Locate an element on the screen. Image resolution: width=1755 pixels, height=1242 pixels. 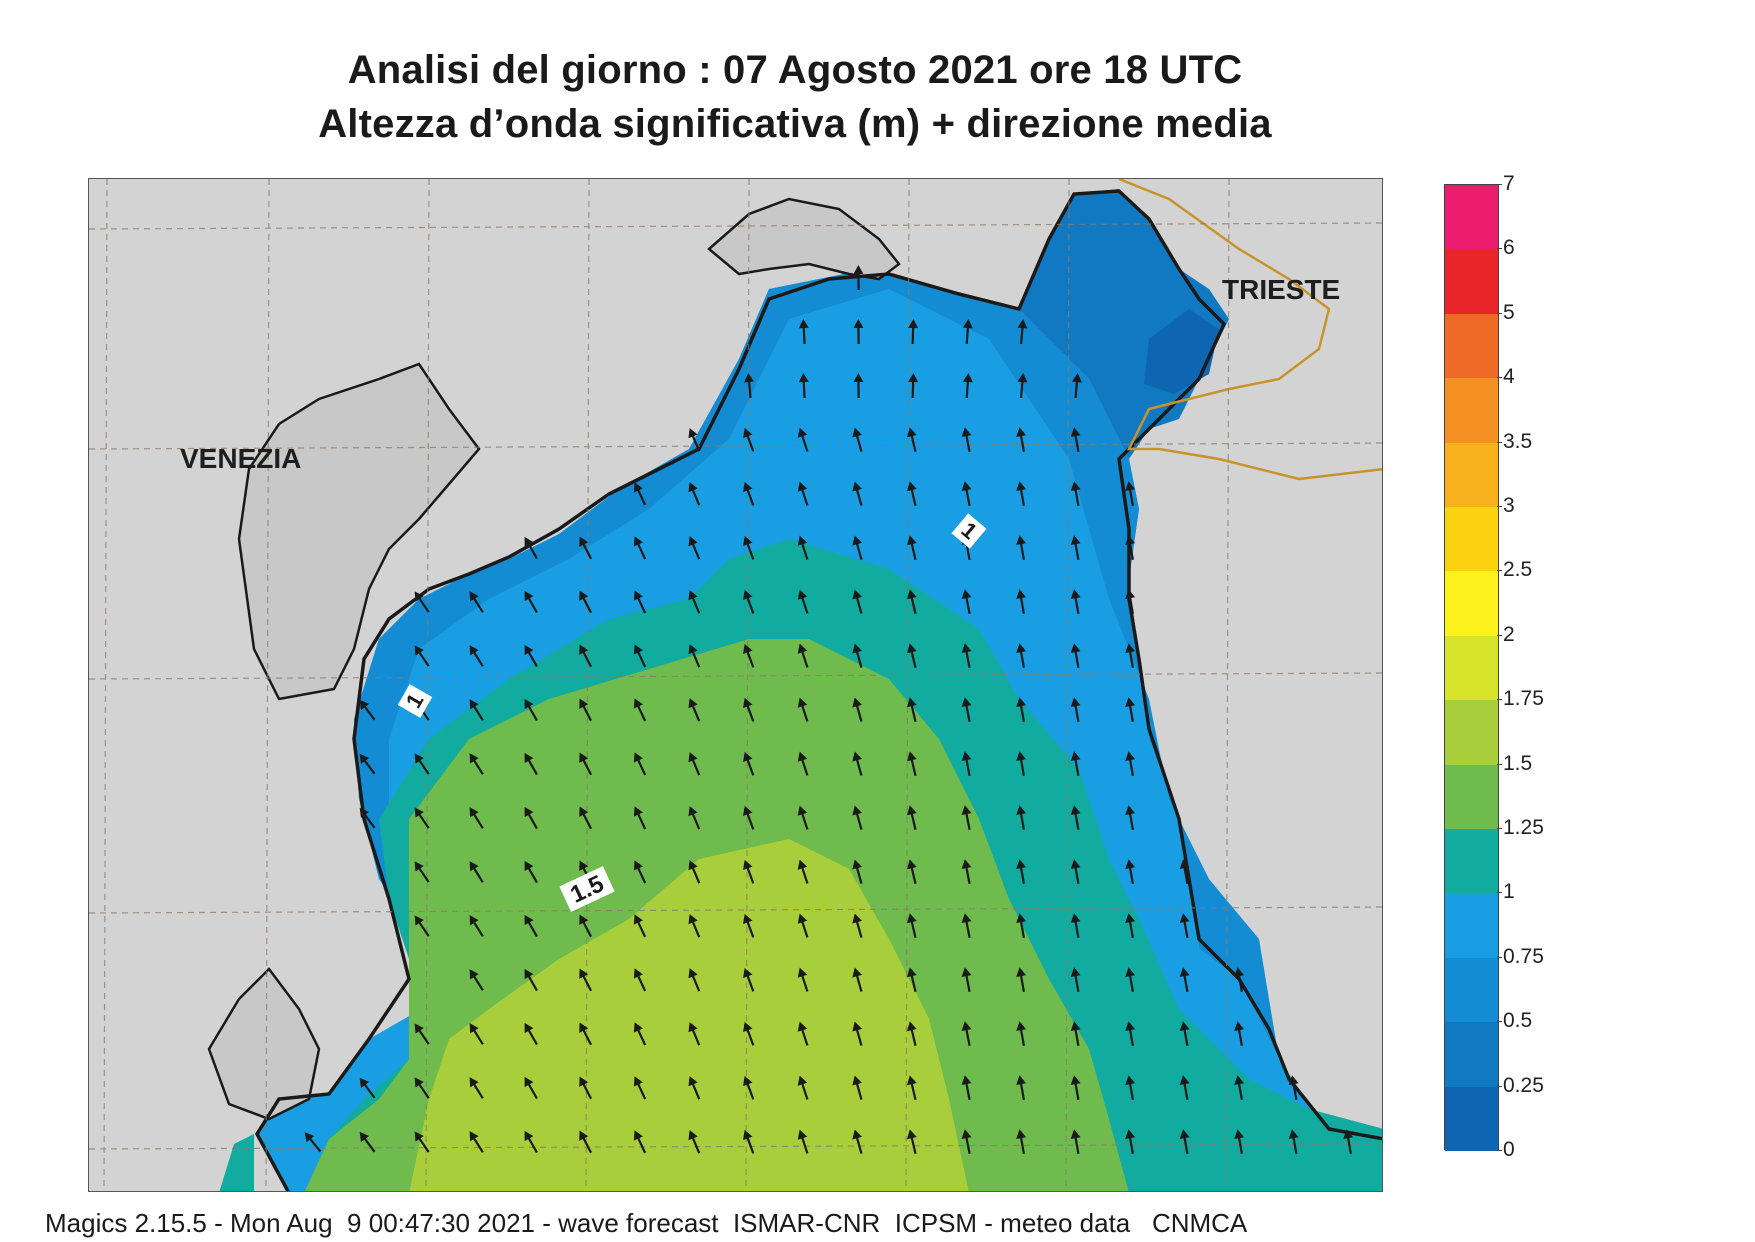
legend-label: 6 is located at coordinates (1509, 248).